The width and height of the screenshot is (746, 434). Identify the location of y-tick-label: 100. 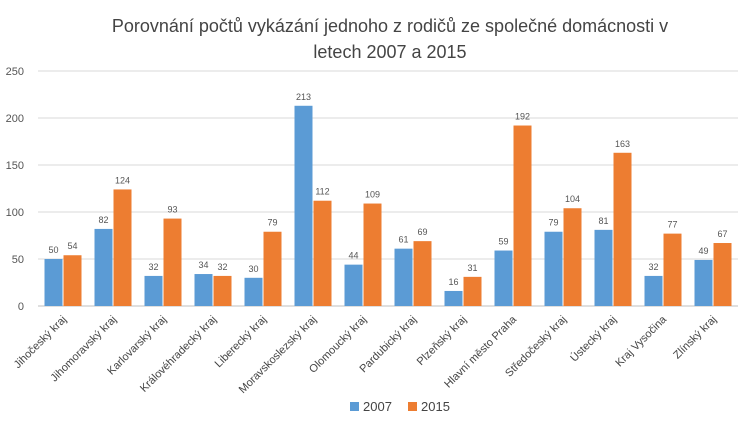
(15, 213).